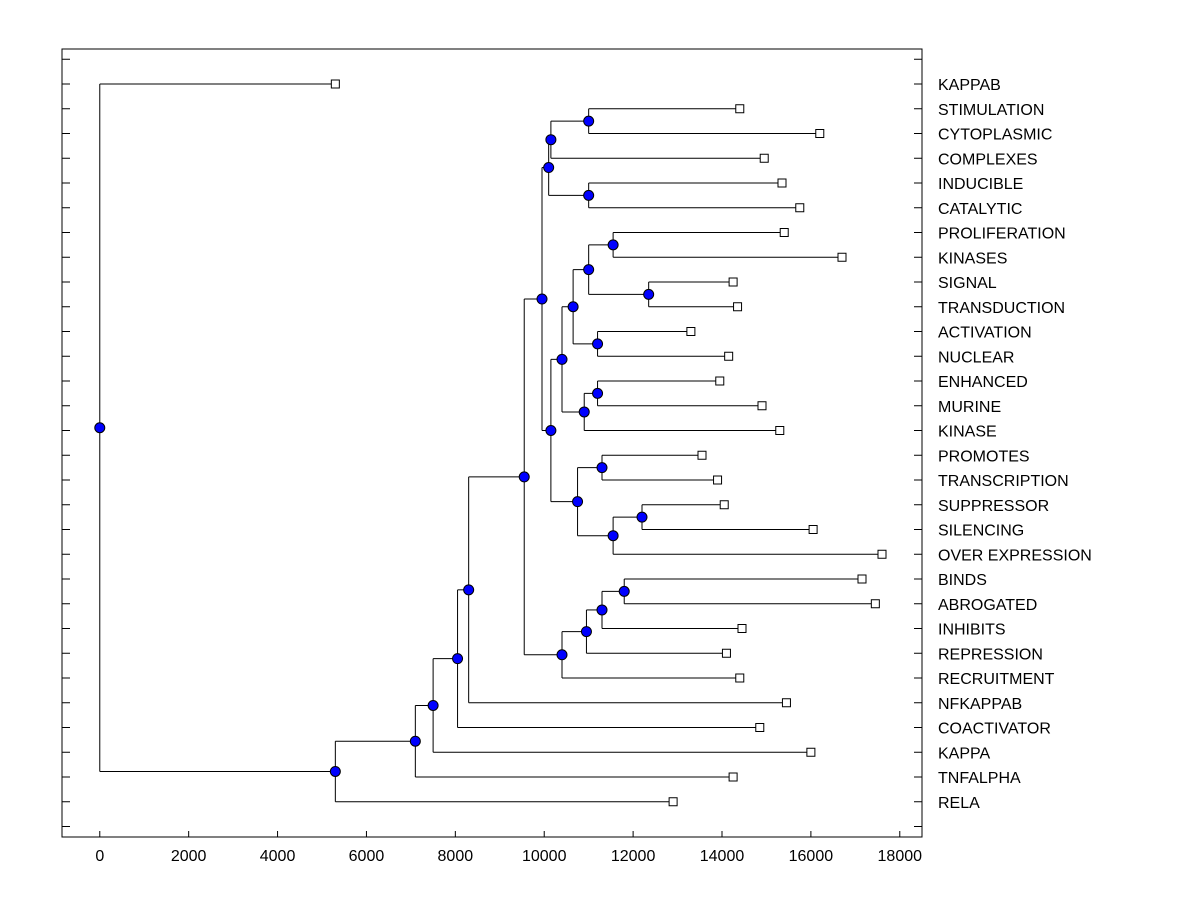 The image size is (1200, 900). I want to click on leaf-label: SIGNAL, so click(967, 283).